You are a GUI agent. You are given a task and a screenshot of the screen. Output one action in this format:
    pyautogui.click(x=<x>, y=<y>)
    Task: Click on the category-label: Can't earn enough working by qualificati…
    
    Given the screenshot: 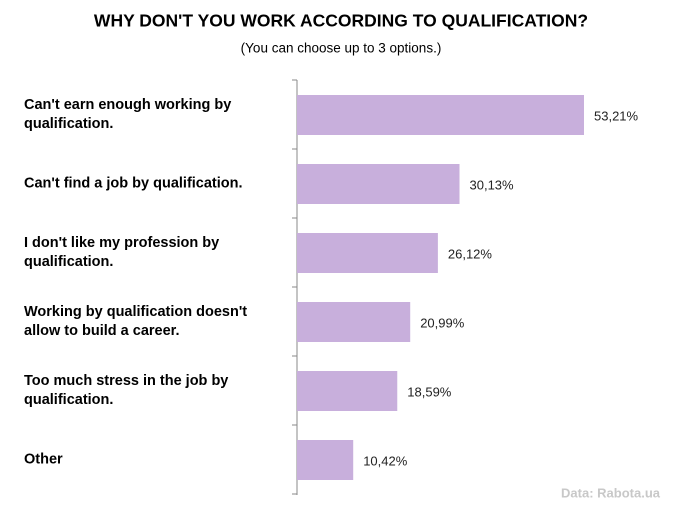 What is the action you would take?
    pyautogui.click(x=128, y=114)
    